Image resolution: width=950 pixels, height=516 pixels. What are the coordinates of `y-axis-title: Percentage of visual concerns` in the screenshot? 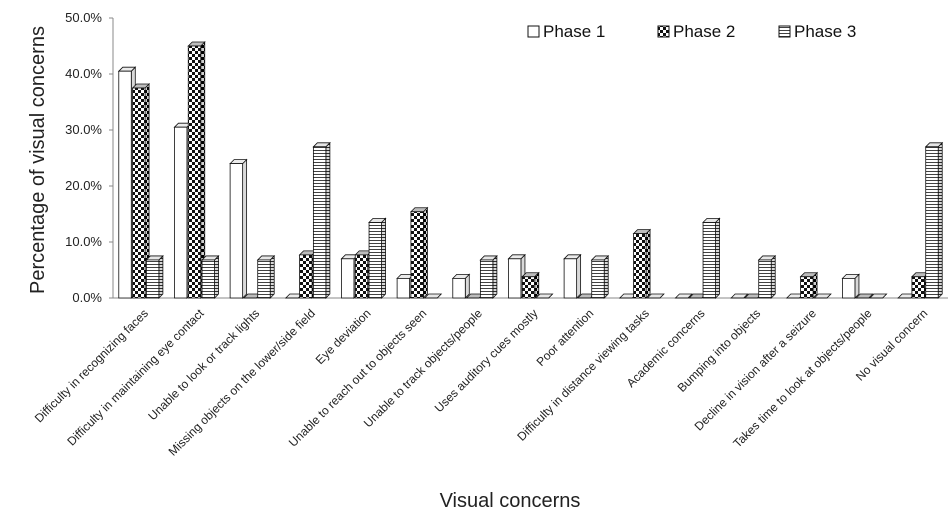 It's located at (38, 160).